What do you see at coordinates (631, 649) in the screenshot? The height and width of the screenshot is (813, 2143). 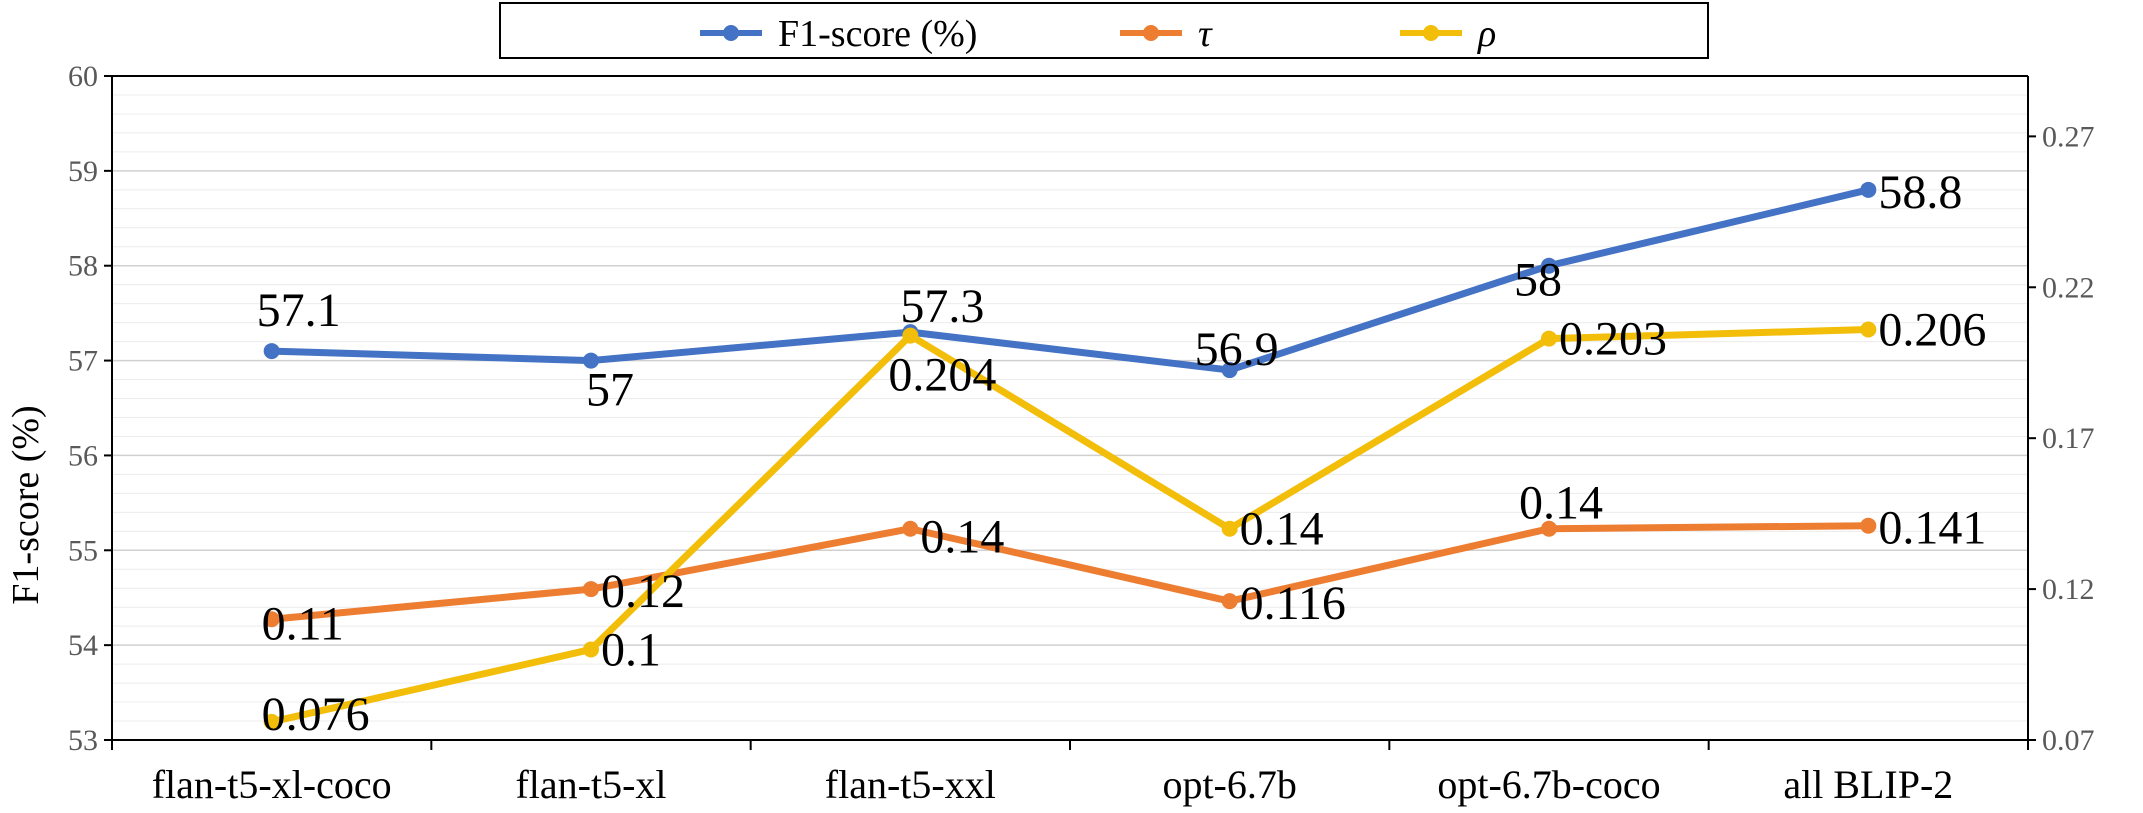 I see `data-label-3: 0.1` at bounding box center [631, 649].